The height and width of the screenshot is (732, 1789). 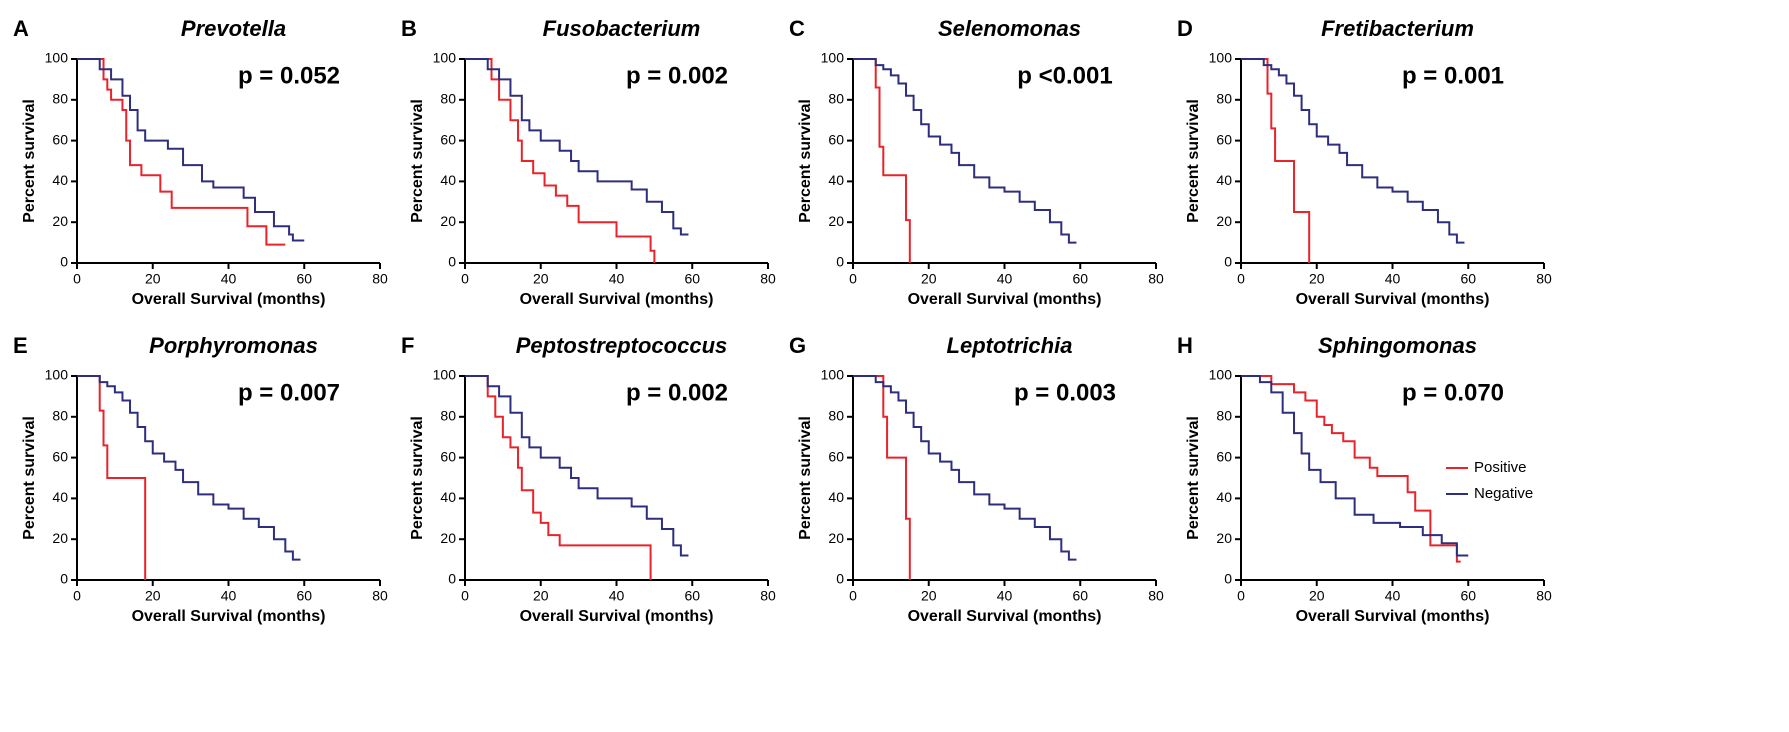 What do you see at coordinates (233, 28) in the screenshot?
I see `panel-title: Prevotella` at bounding box center [233, 28].